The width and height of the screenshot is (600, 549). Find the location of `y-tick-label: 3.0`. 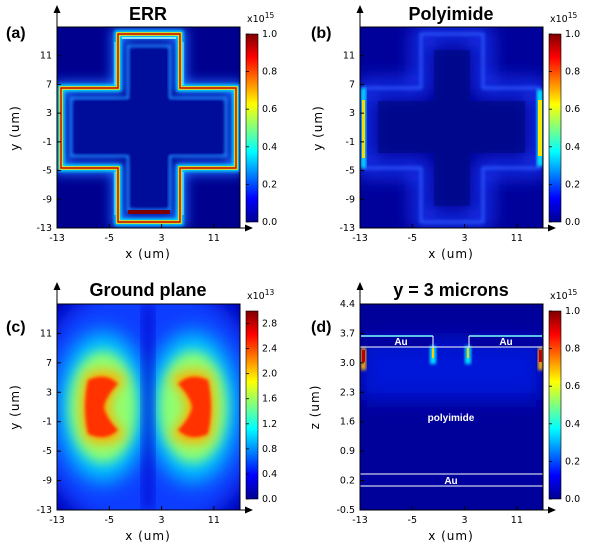

y-tick-label: 3.0 is located at coordinates (347, 363).